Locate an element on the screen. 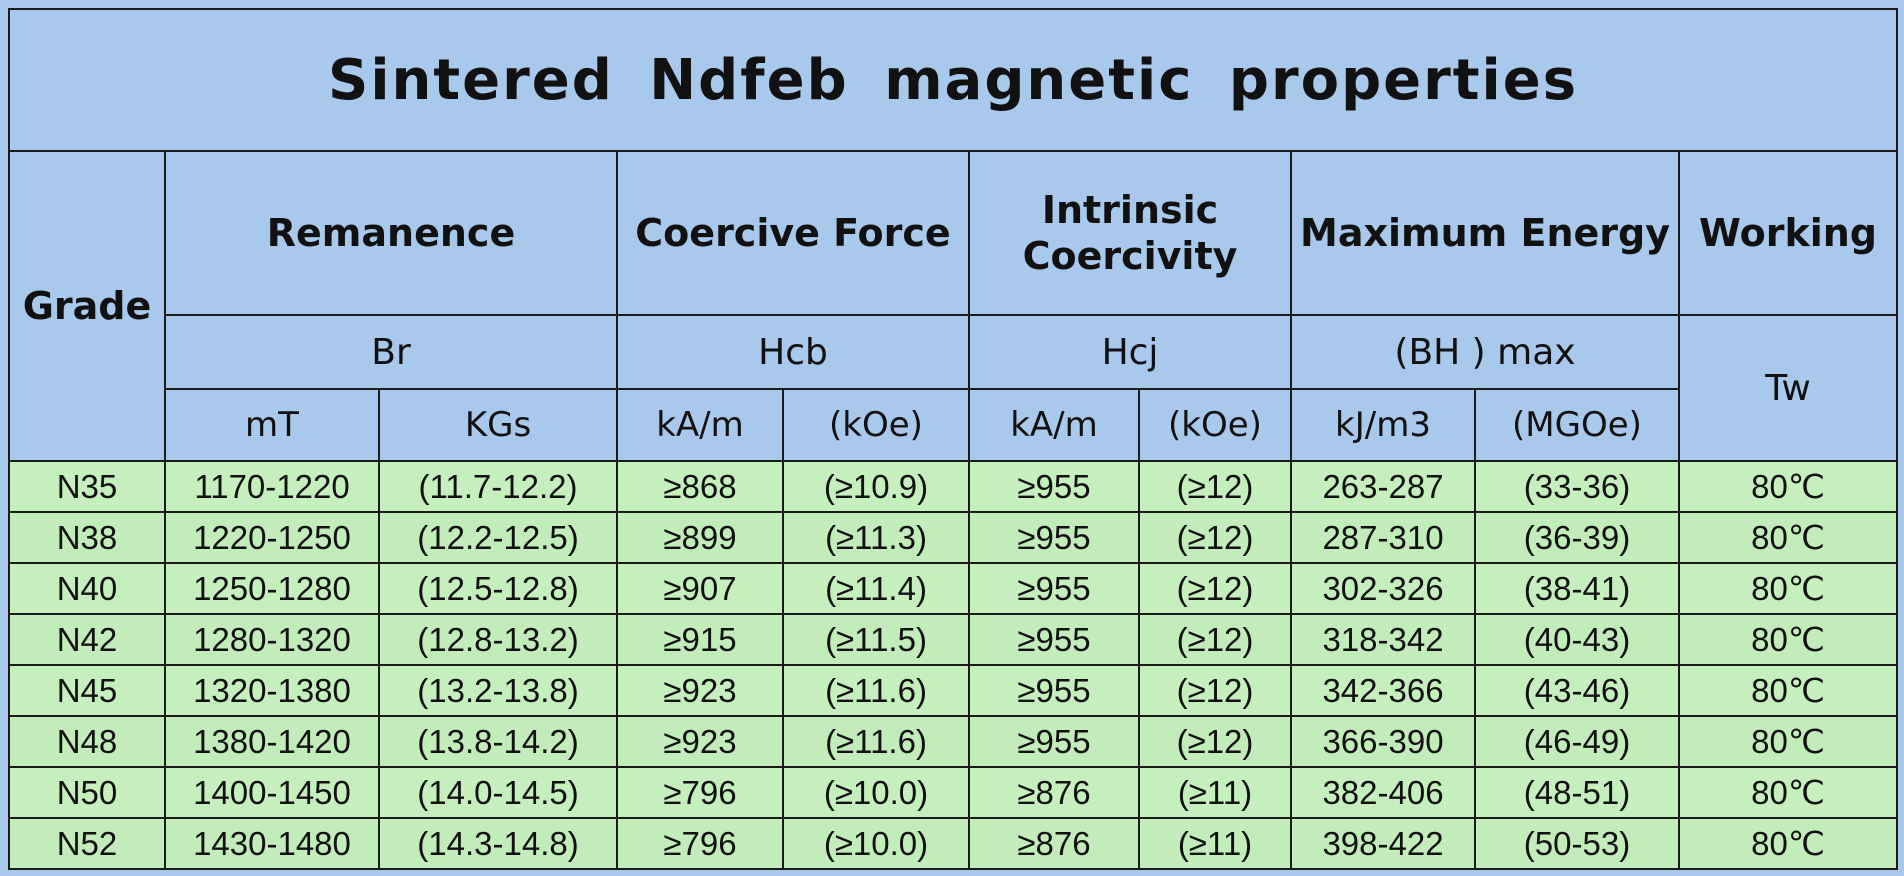 This screenshot has width=1904, height=876. unit-header-mt: mT is located at coordinates (272, 425).